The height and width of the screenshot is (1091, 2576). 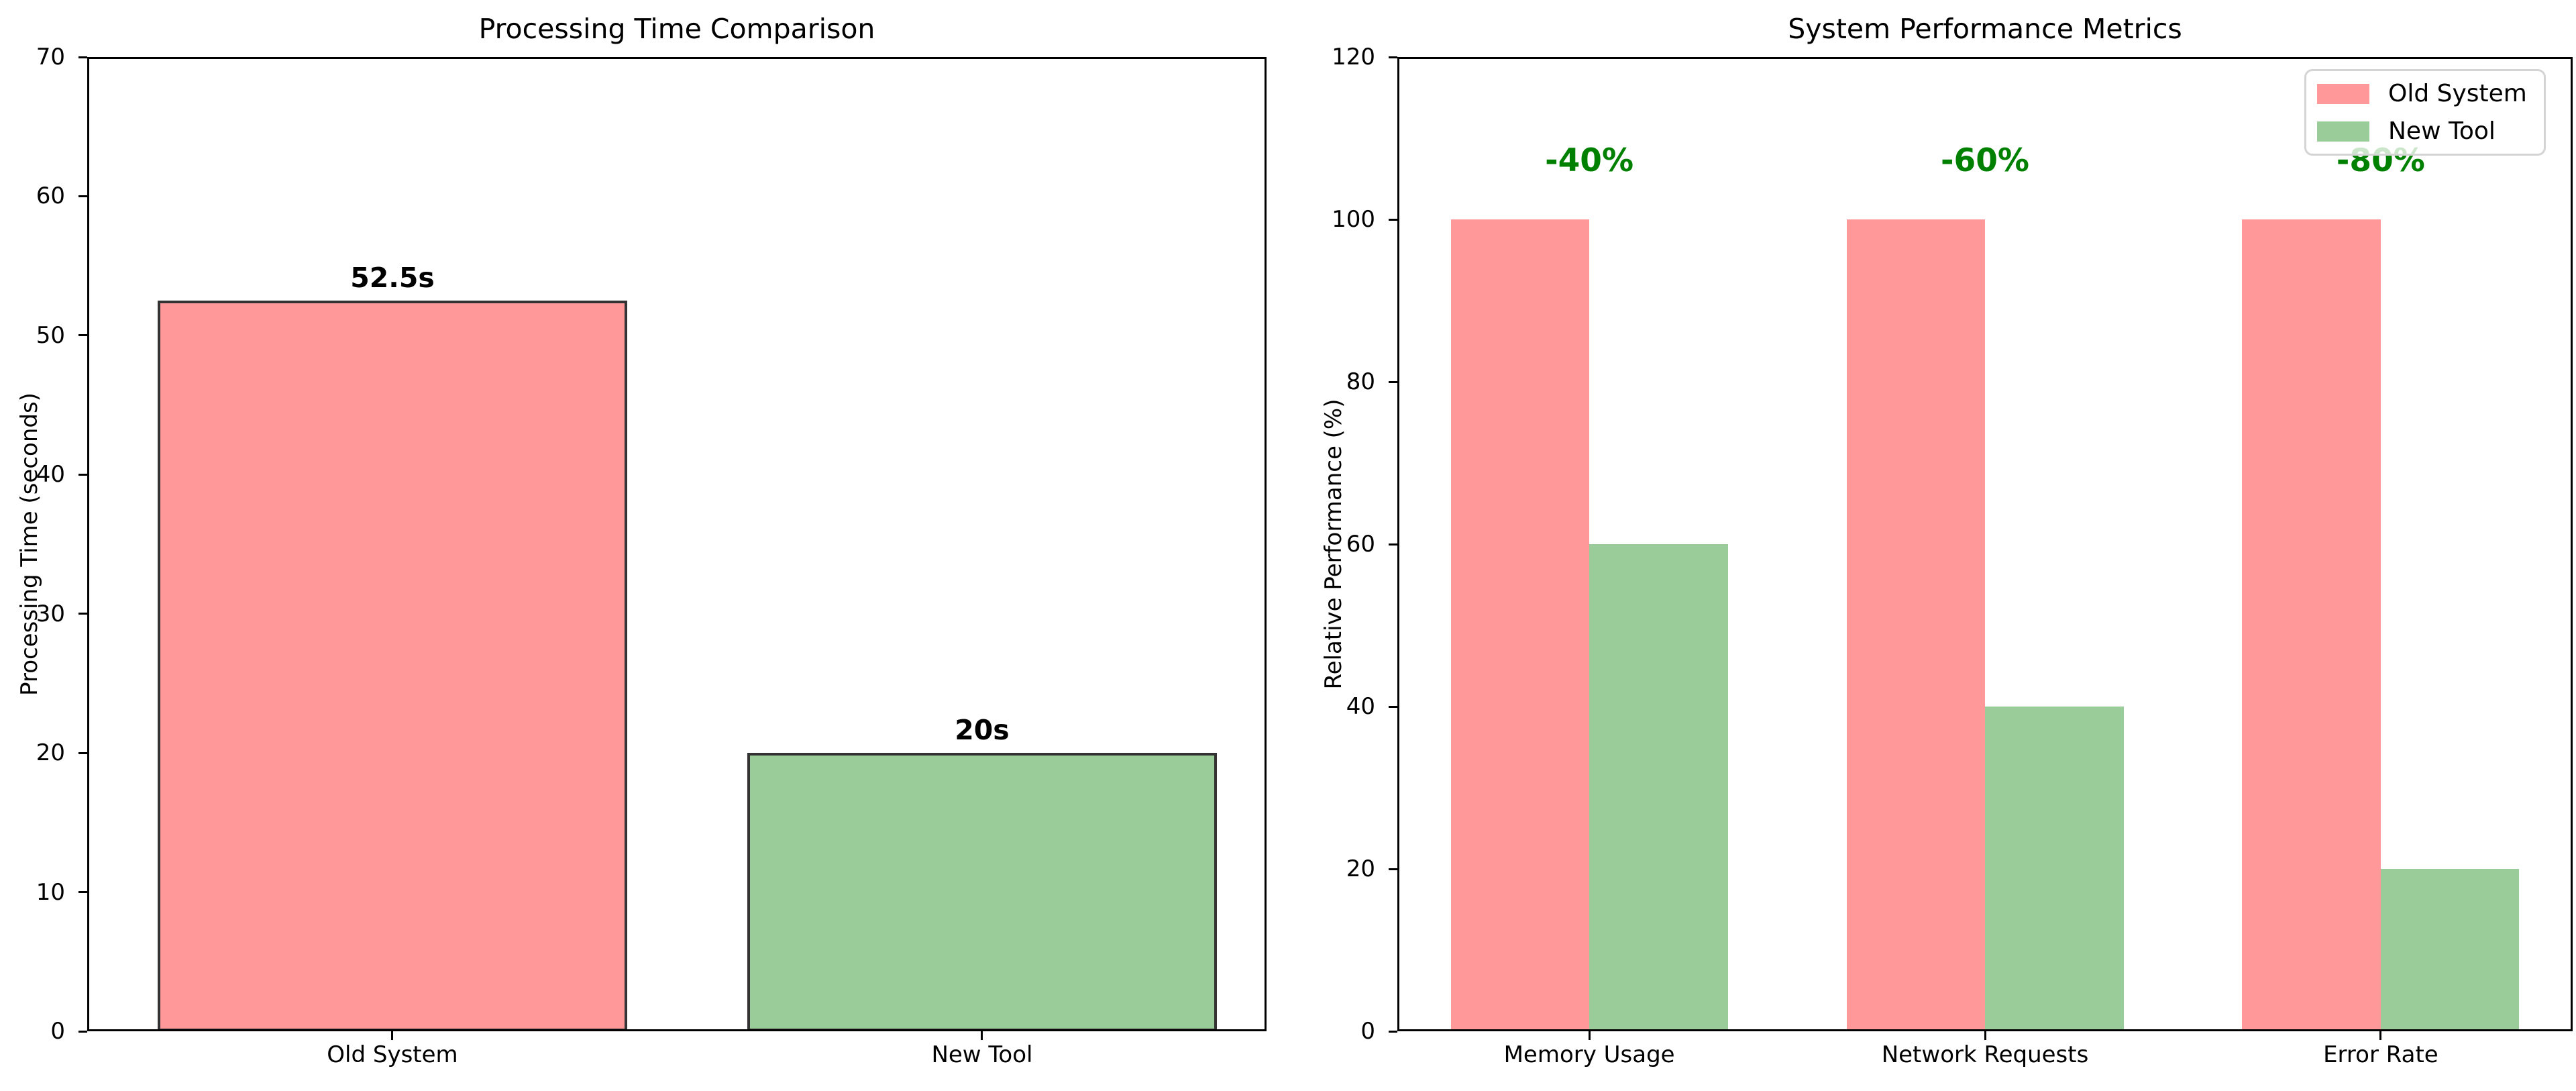 What do you see at coordinates (50, 57) in the screenshot?
I see `y-tick-label: 70` at bounding box center [50, 57].